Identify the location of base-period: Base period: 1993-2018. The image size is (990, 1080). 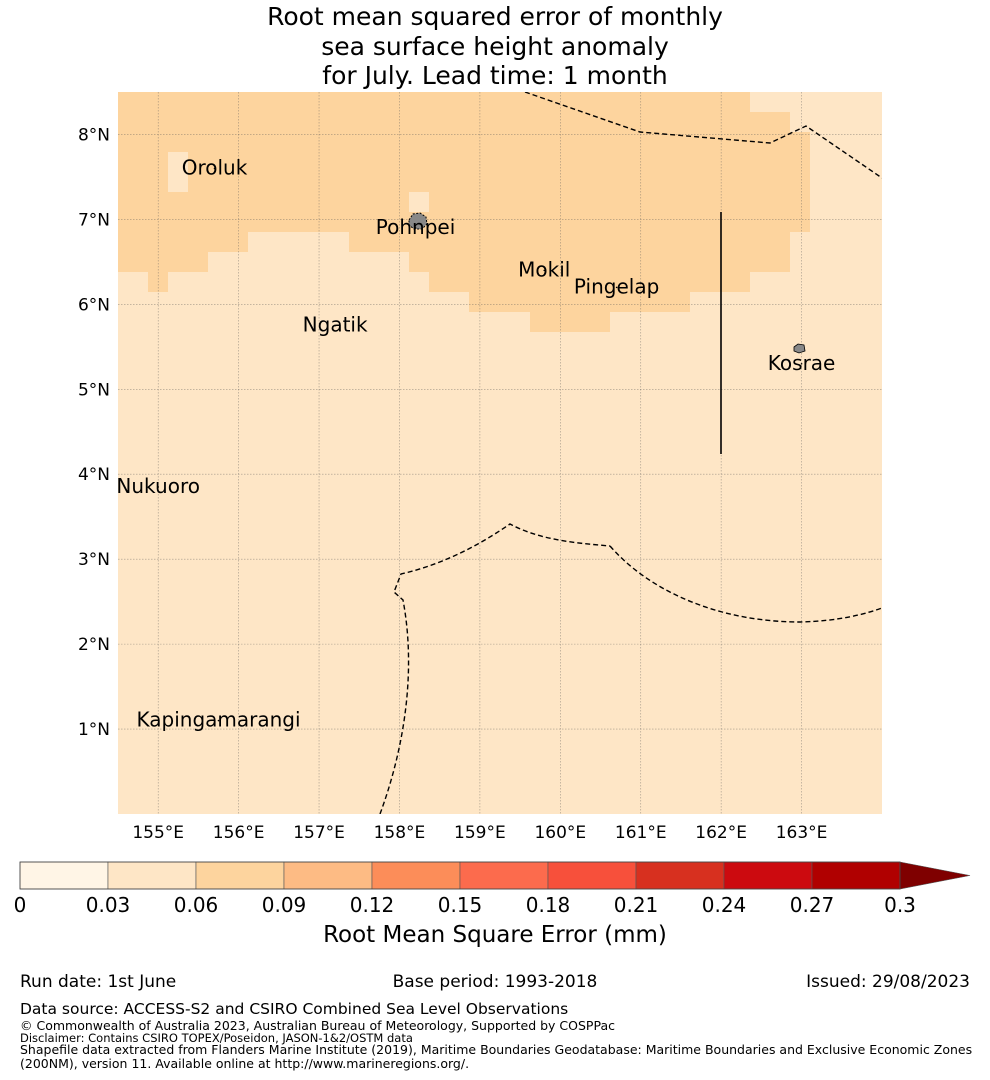
(495, 982).